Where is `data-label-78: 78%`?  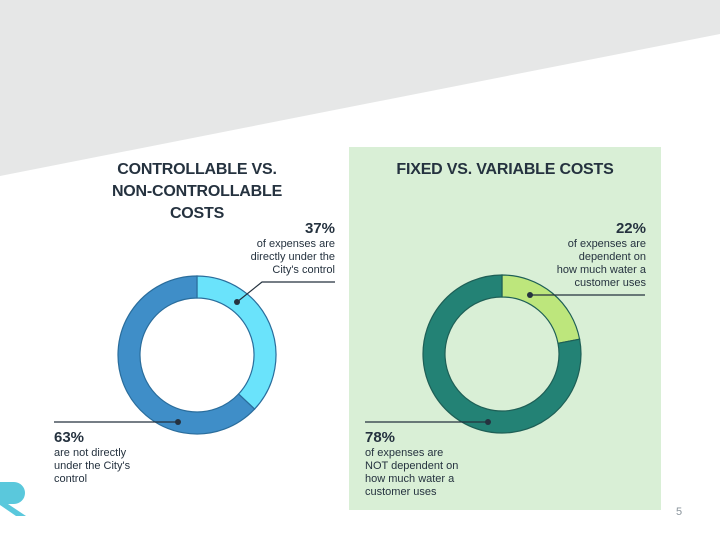 data-label-78: 78% is located at coordinates (380, 437).